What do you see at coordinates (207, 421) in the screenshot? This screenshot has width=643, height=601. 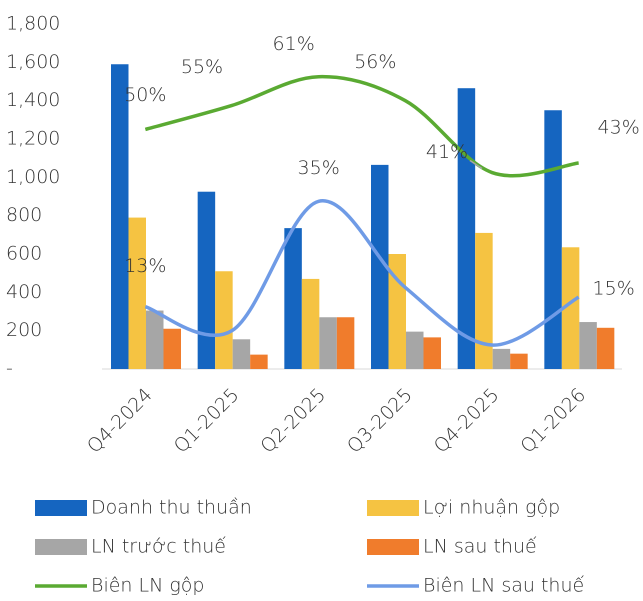 I see `x-tick-label: Q1-2025` at bounding box center [207, 421].